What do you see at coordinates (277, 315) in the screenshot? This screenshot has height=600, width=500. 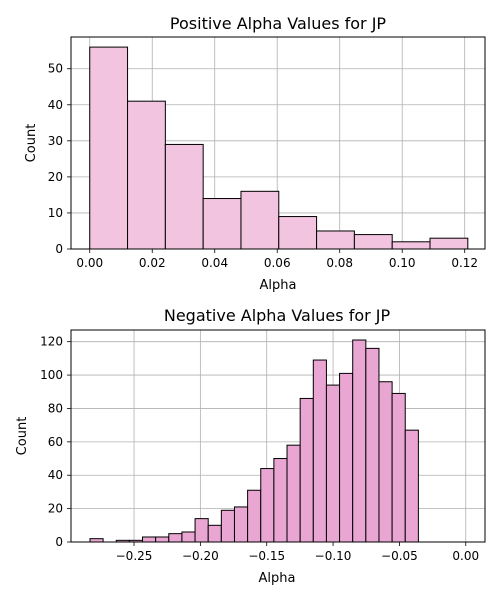 I see `chart-title: Negative Alpha Values for JP` at bounding box center [277, 315].